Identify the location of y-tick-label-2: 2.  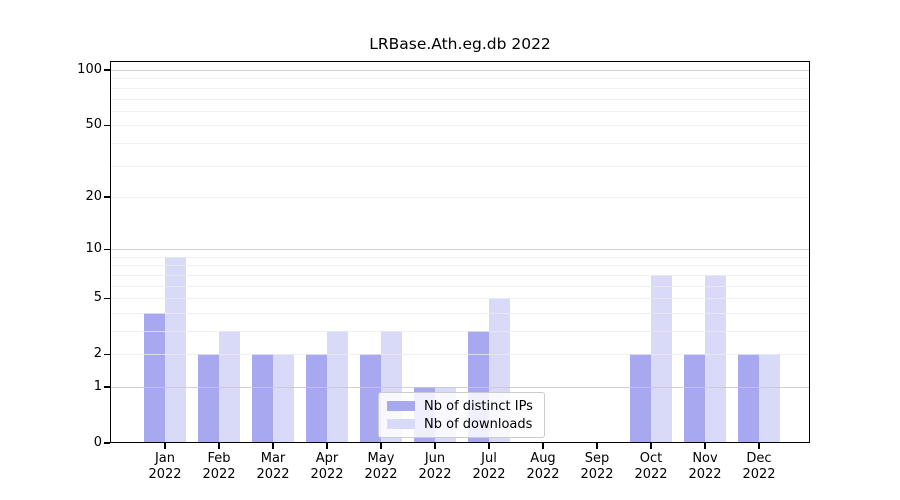
(97, 354).